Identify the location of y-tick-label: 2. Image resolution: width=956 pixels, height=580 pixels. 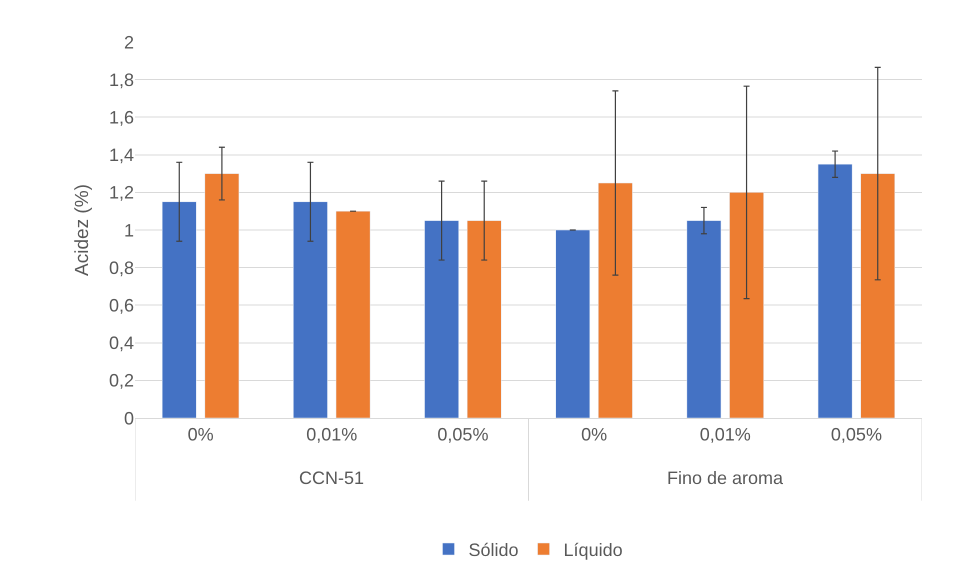
(129, 42).